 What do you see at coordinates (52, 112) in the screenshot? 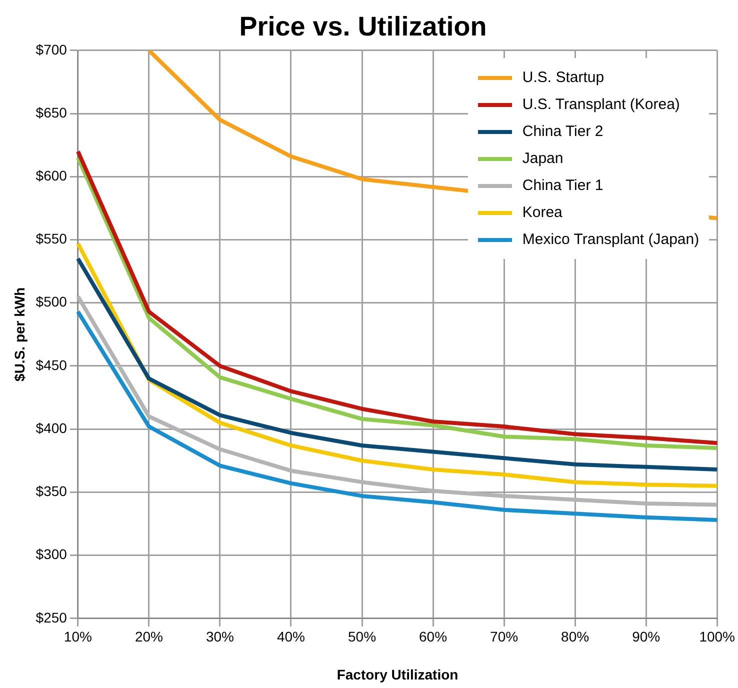
I see `y-tick-label: $650` at bounding box center [52, 112].